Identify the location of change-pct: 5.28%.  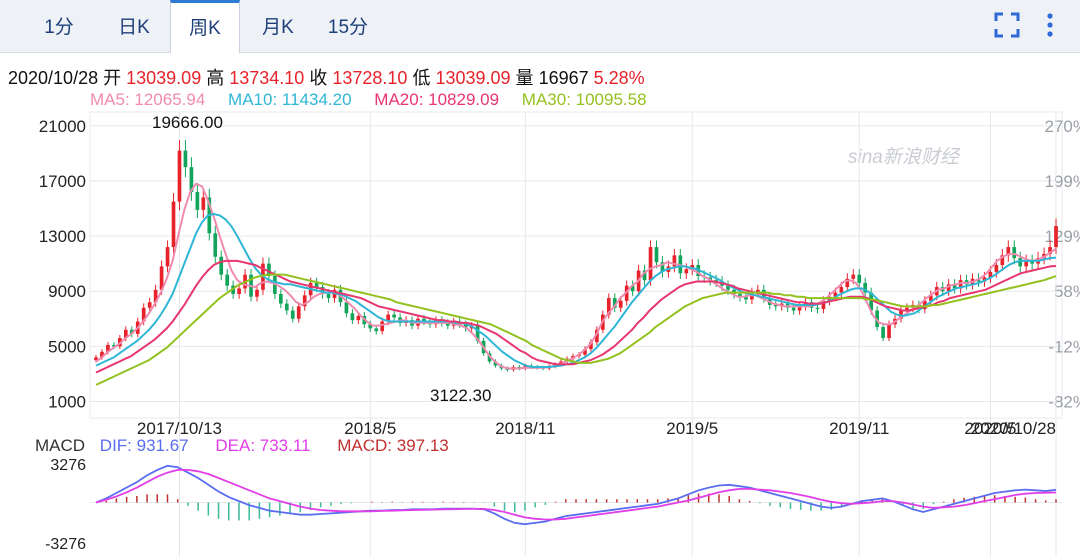
(619, 78).